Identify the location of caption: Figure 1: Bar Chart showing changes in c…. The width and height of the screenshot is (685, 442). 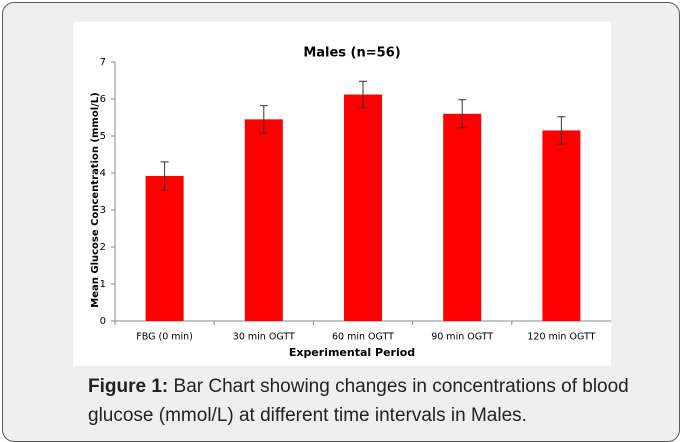
(378, 401).